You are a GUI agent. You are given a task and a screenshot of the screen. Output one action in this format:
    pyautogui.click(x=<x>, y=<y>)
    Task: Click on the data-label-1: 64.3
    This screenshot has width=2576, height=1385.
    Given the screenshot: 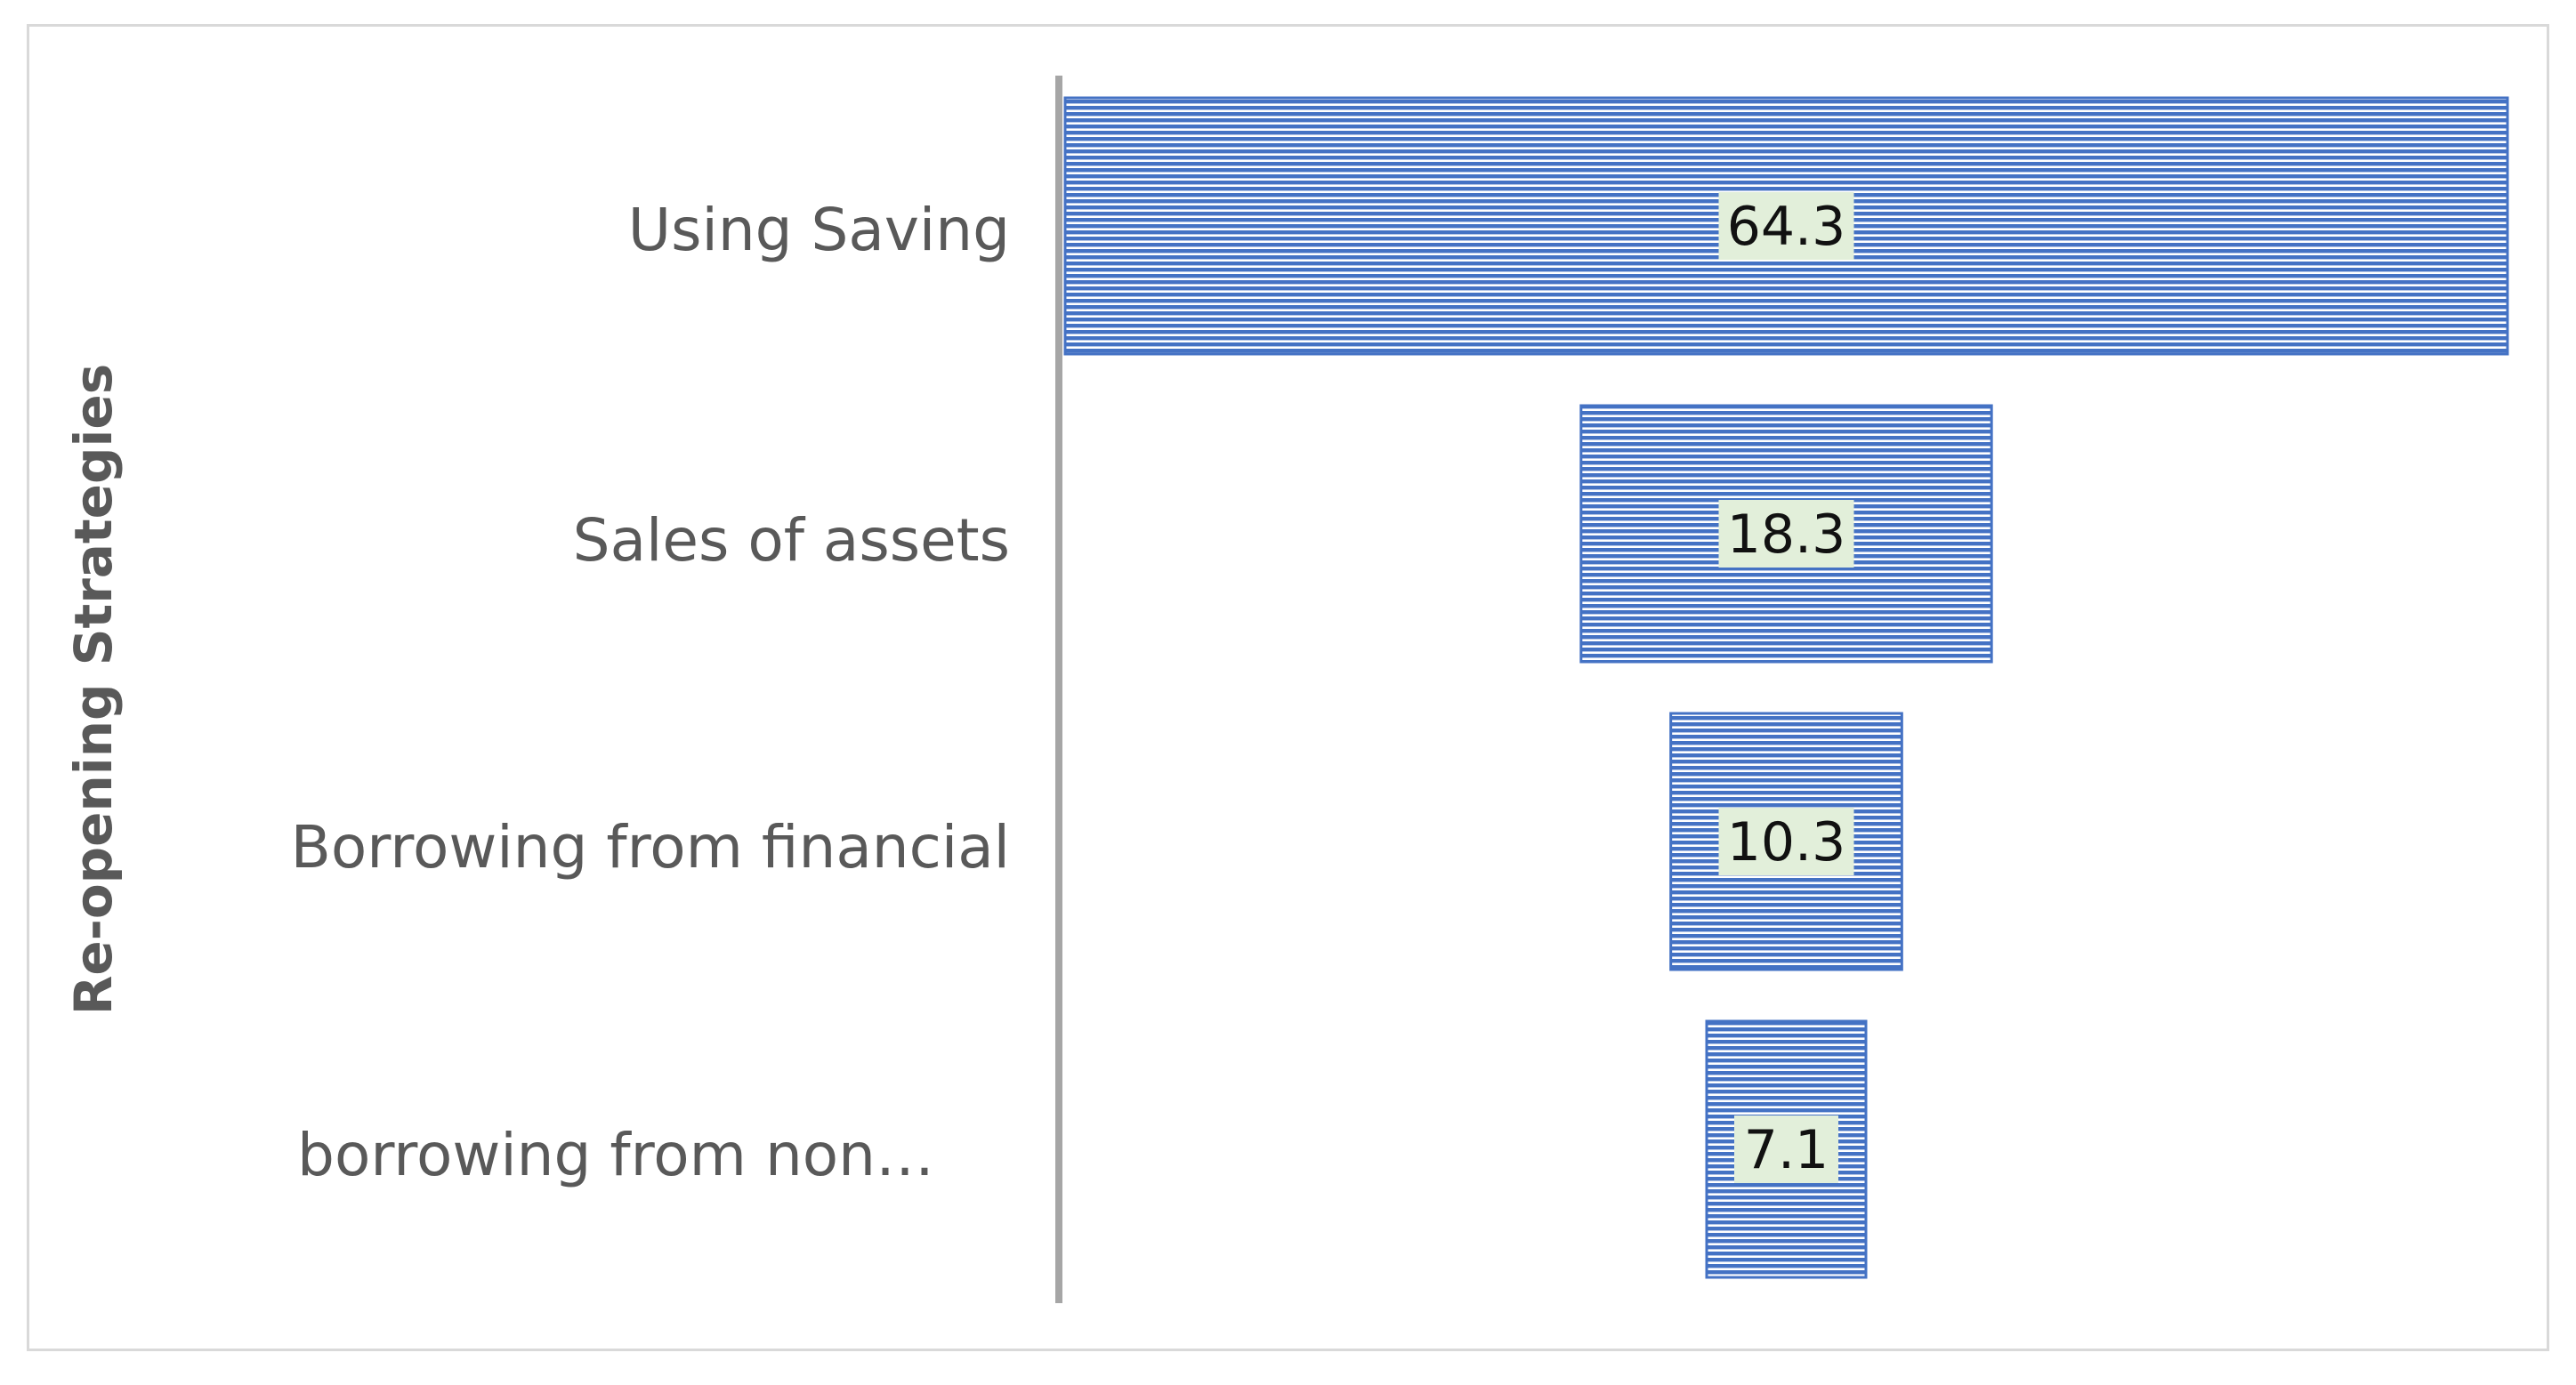 What is the action you would take?
    pyautogui.click(x=1786, y=227)
    